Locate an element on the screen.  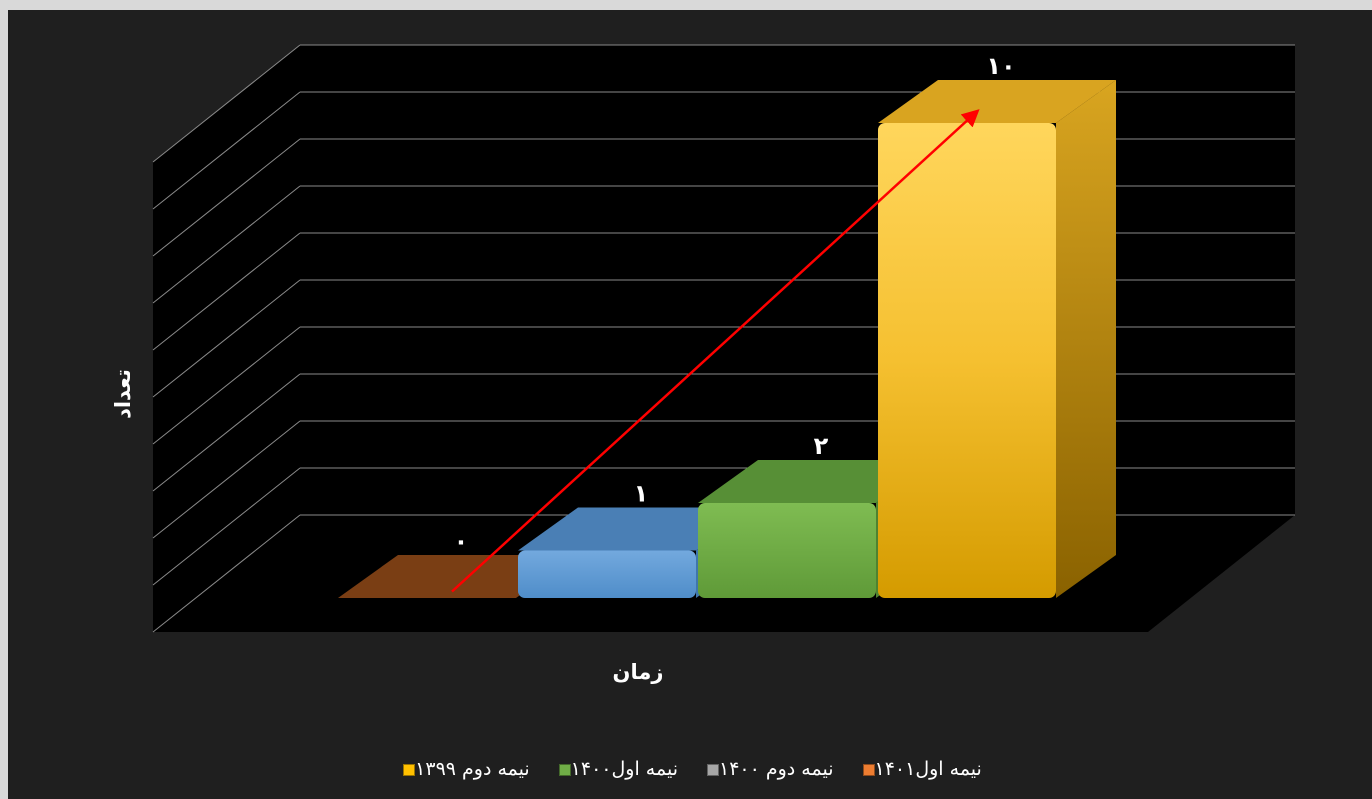
legend-item: نیمه اول۱۴۰۰ is located at coordinates (616, 769).